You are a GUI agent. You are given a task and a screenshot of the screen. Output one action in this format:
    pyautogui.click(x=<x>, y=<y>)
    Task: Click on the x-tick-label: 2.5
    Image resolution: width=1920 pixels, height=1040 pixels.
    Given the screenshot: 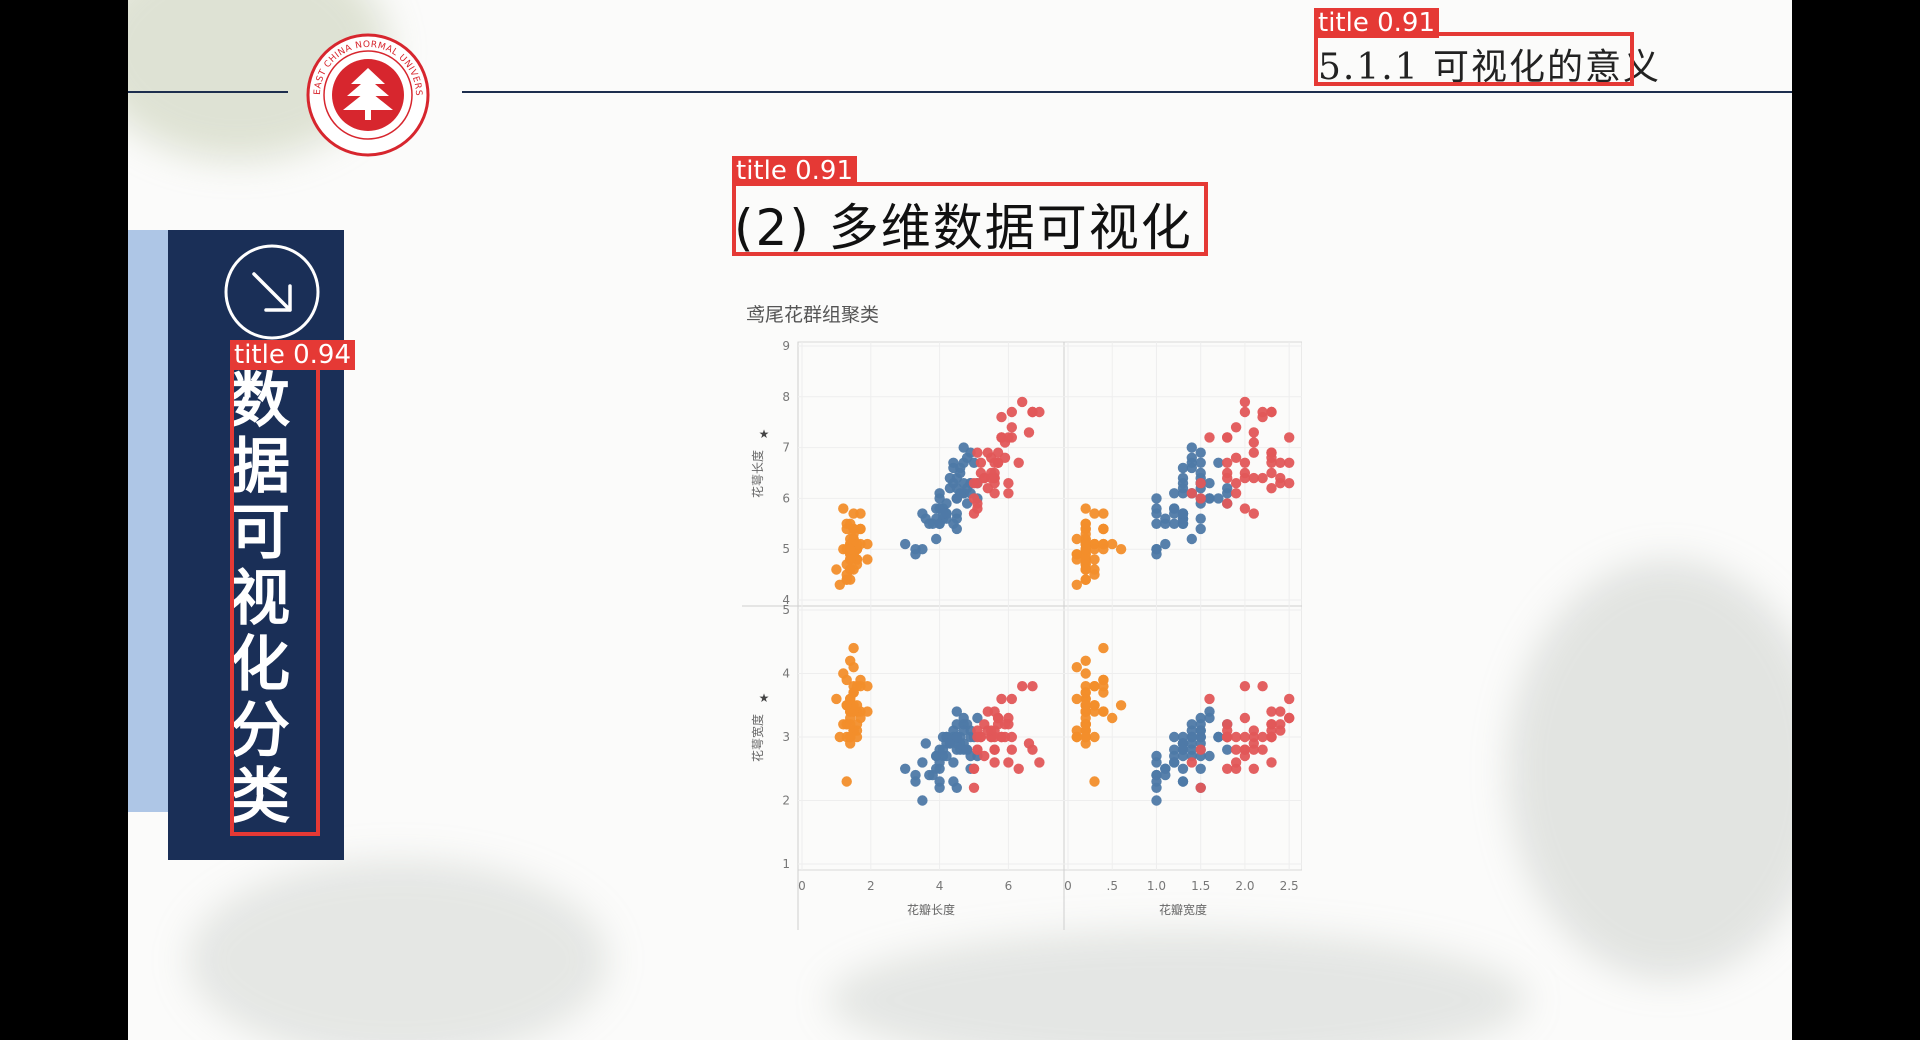 What is the action you would take?
    pyautogui.click(x=1289, y=886)
    